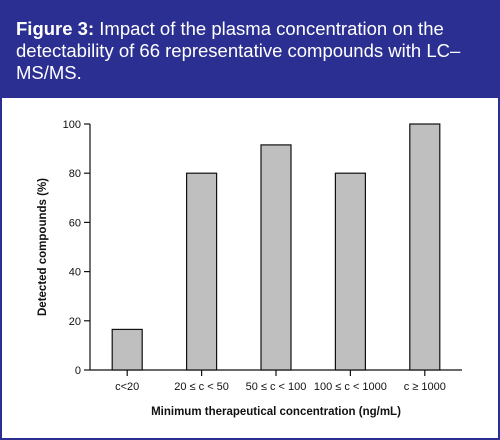 This screenshot has height=440, width=500. What do you see at coordinates (350, 387) in the screenshot?
I see `x-tick-label: 100 ≤ c < 1000` at bounding box center [350, 387].